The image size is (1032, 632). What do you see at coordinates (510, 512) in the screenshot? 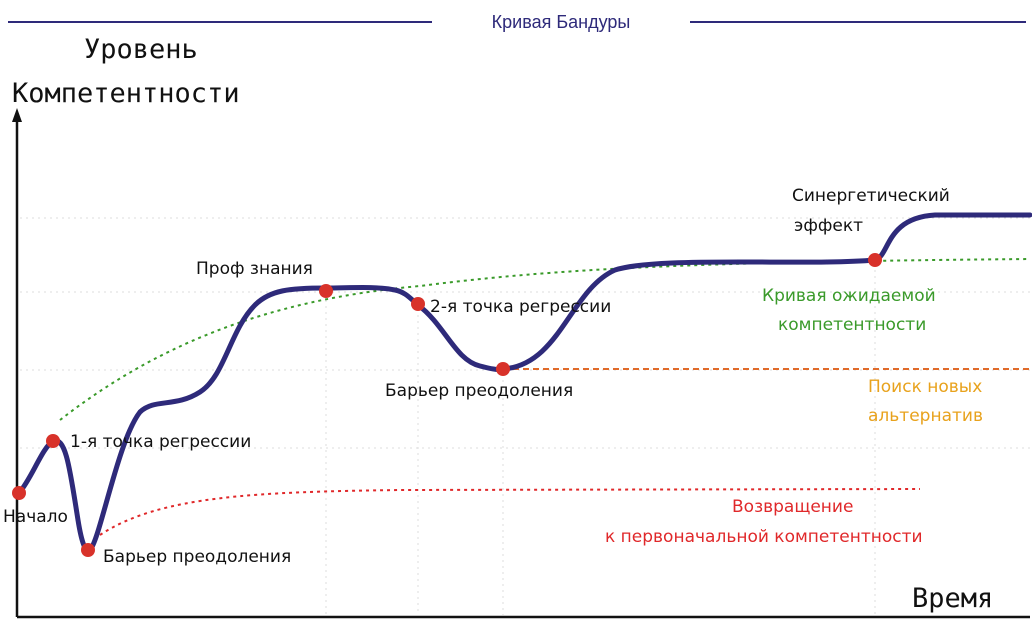
I see `return-competence-curve` at bounding box center [510, 512].